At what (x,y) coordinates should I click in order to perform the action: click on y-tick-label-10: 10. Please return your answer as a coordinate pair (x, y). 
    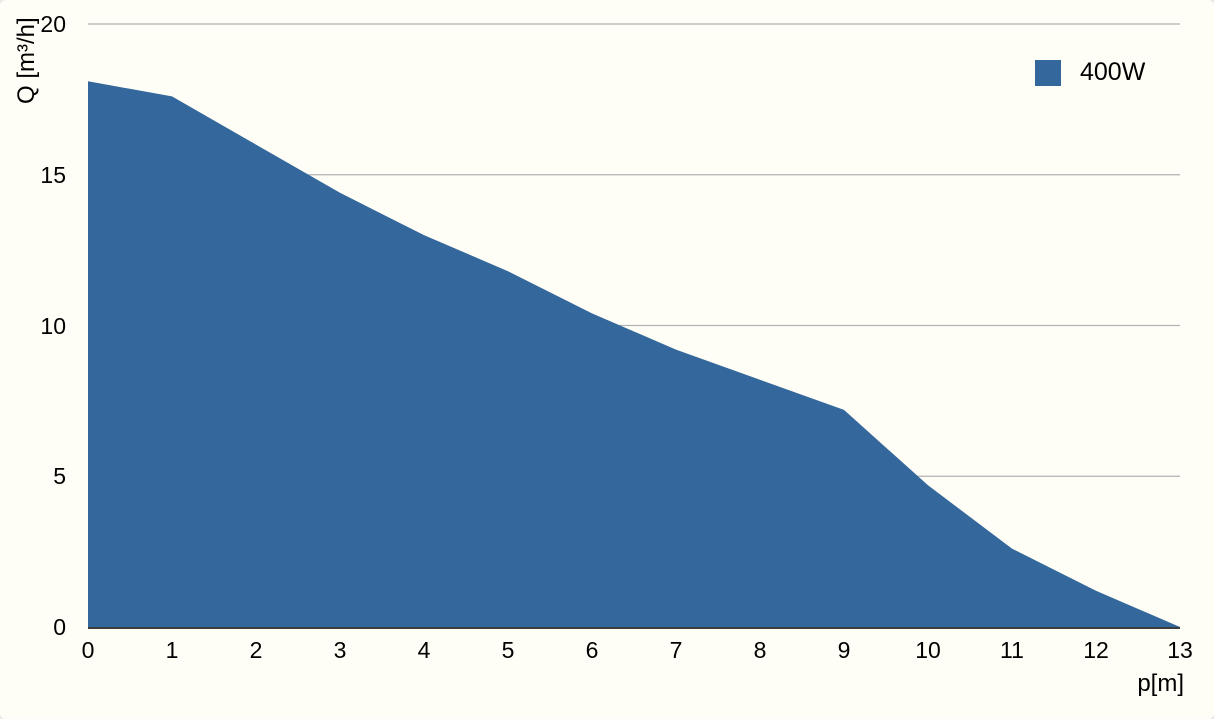
    Looking at the image, I should click on (53, 325).